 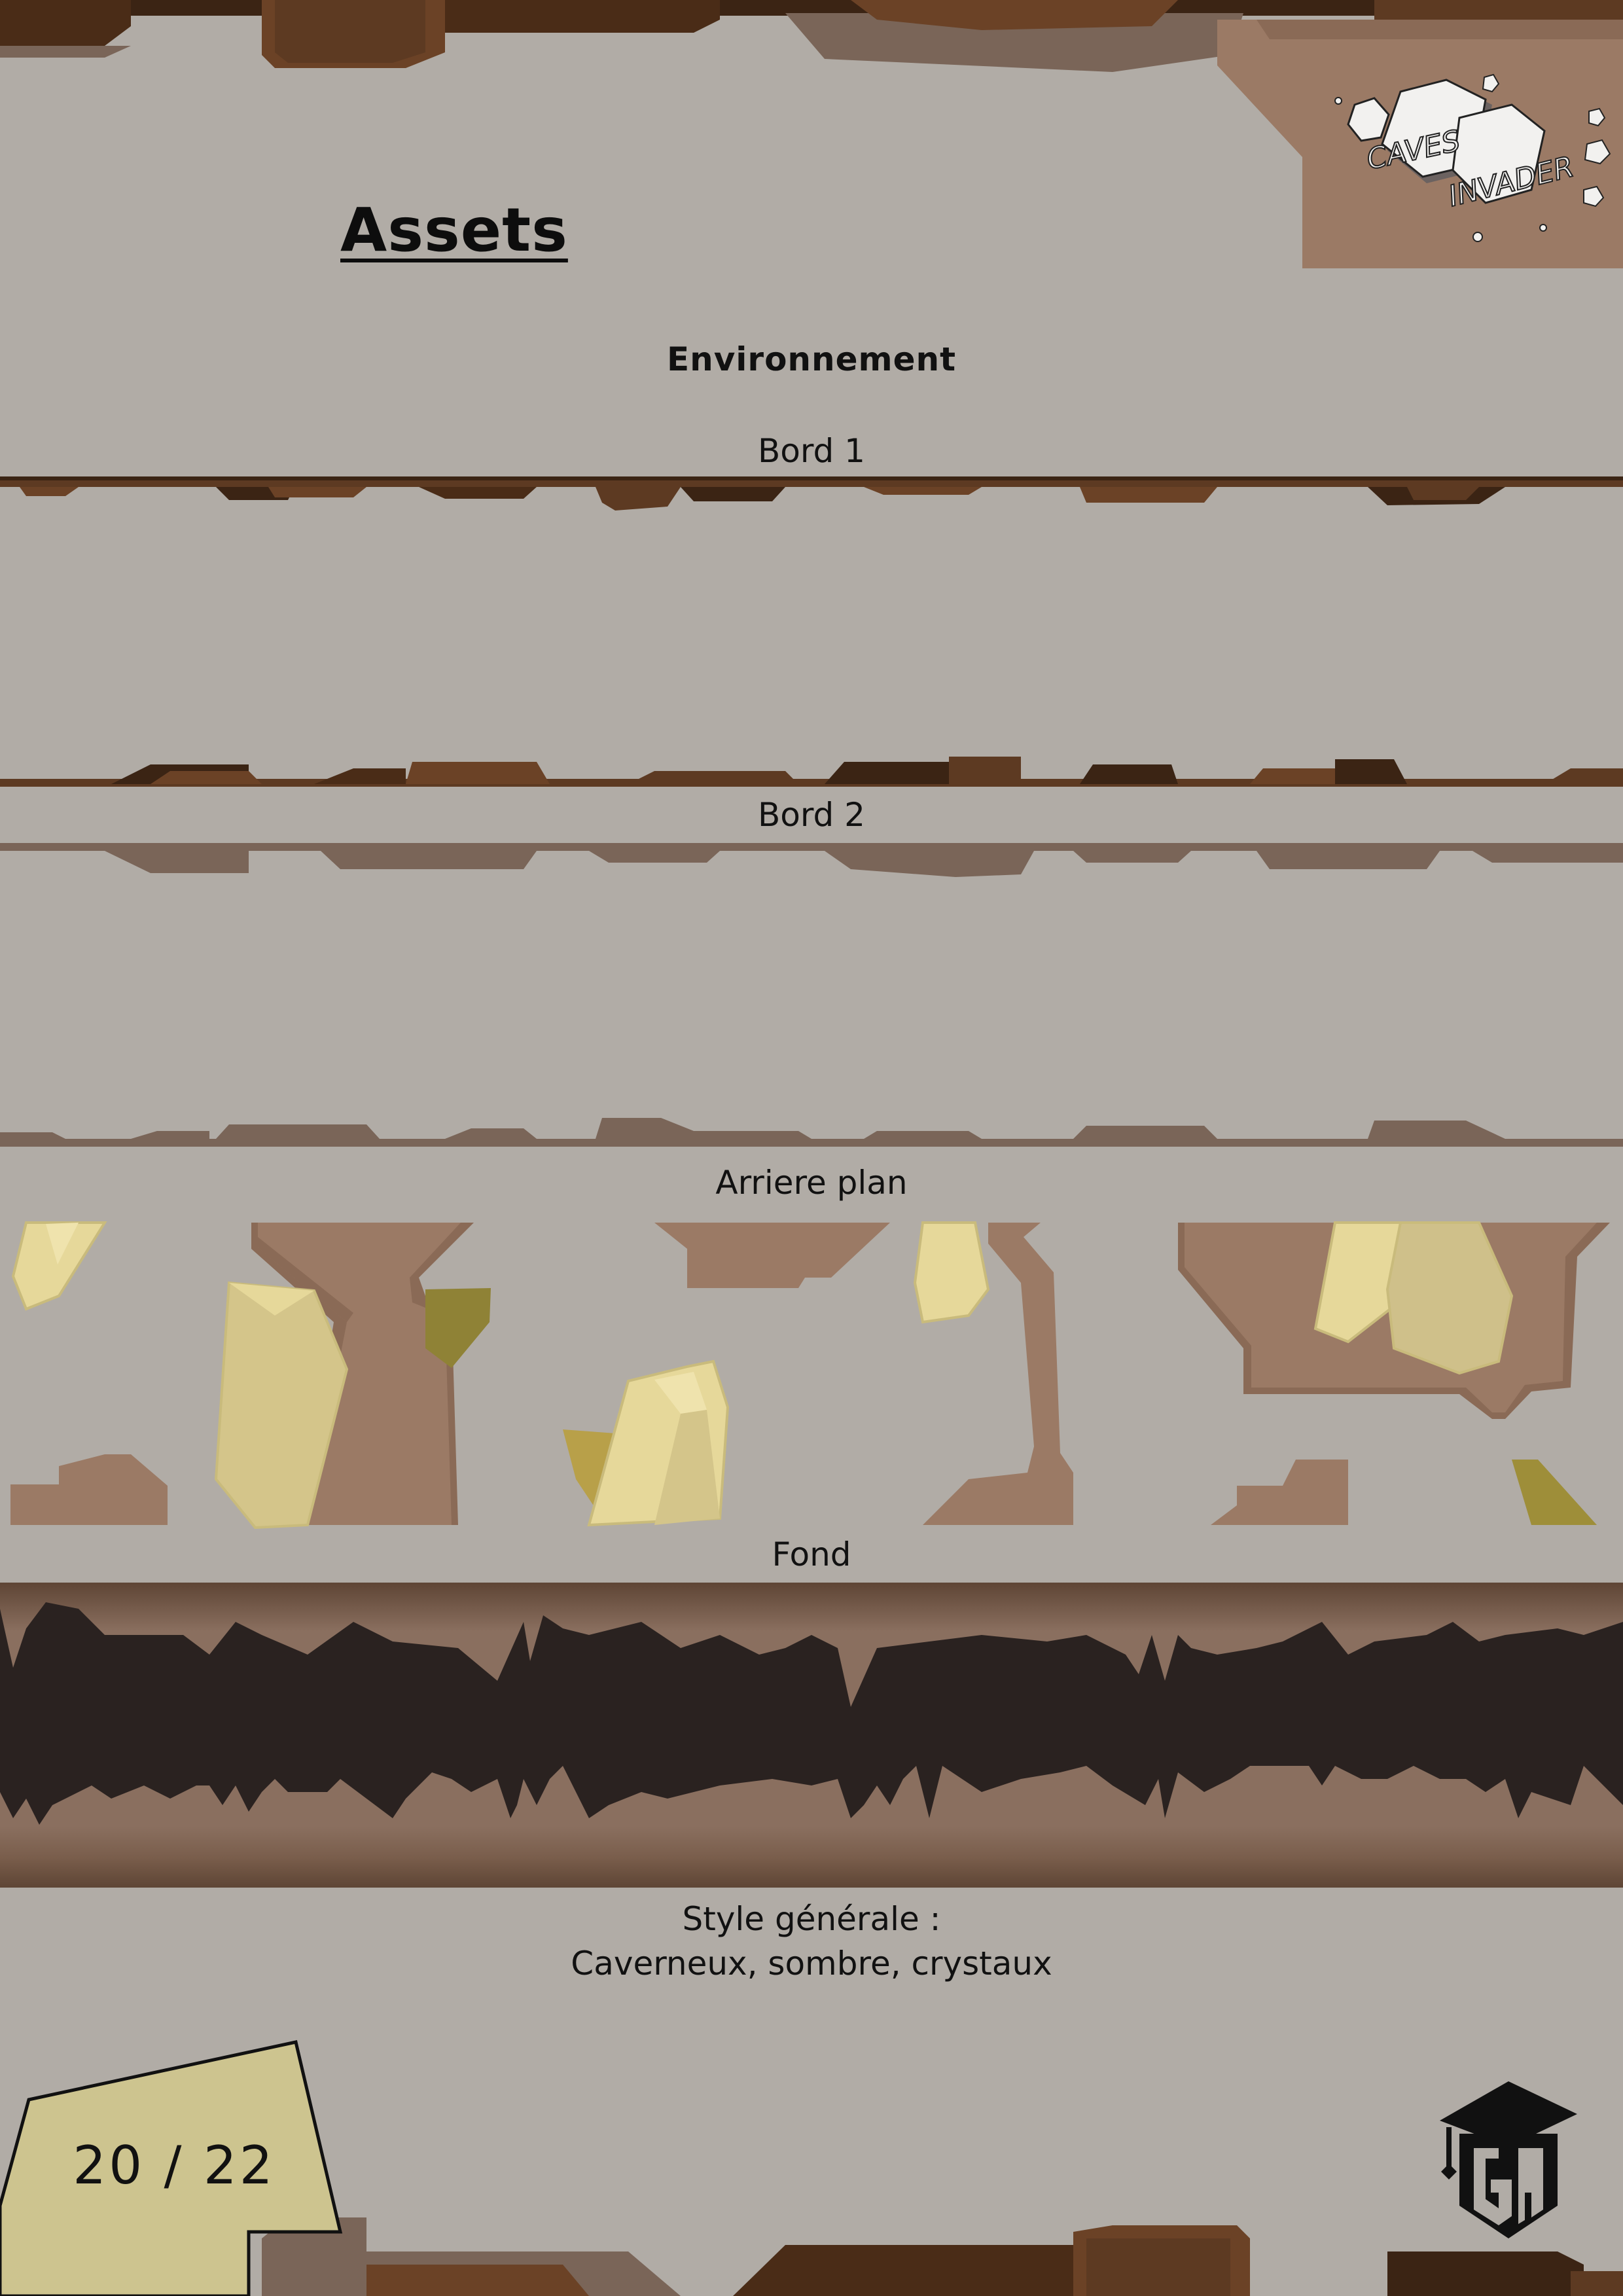 What do you see at coordinates (810, 1375) in the screenshot?
I see `asset-background-layer` at bounding box center [810, 1375].